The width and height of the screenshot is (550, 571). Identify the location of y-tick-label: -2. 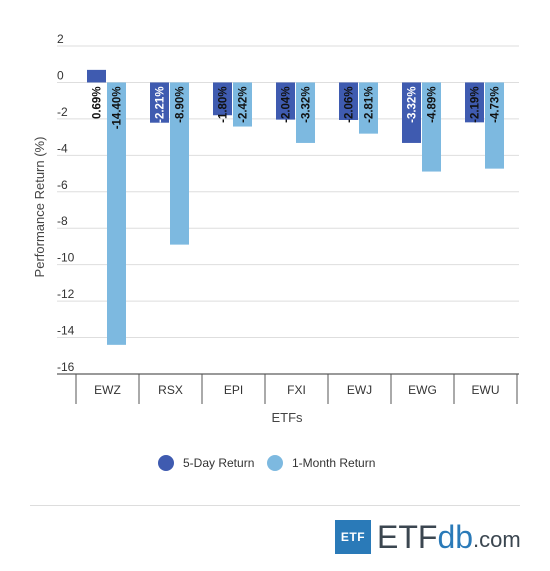
(62, 112).